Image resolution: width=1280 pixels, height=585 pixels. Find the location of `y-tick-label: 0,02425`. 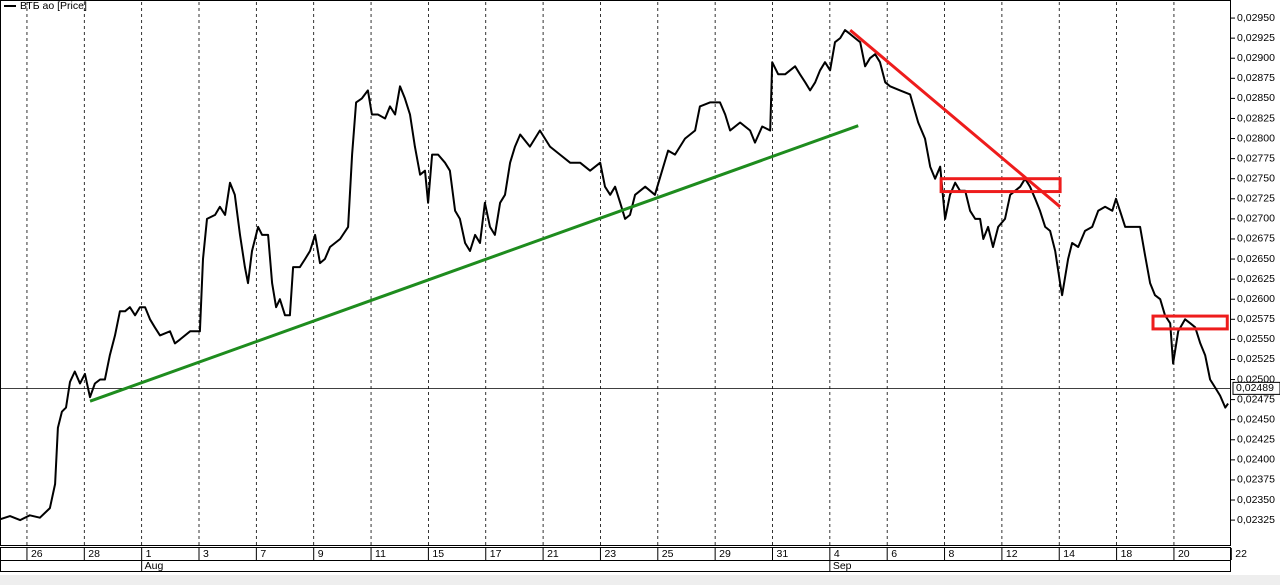

y-tick-label: 0,02425 is located at coordinates (1256, 440).